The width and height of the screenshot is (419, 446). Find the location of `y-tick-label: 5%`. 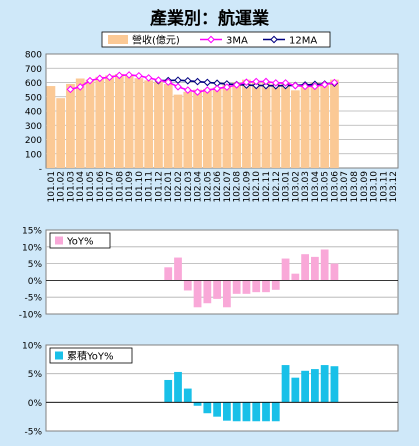

y-tick-label: 5% is located at coordinates (35, 375).